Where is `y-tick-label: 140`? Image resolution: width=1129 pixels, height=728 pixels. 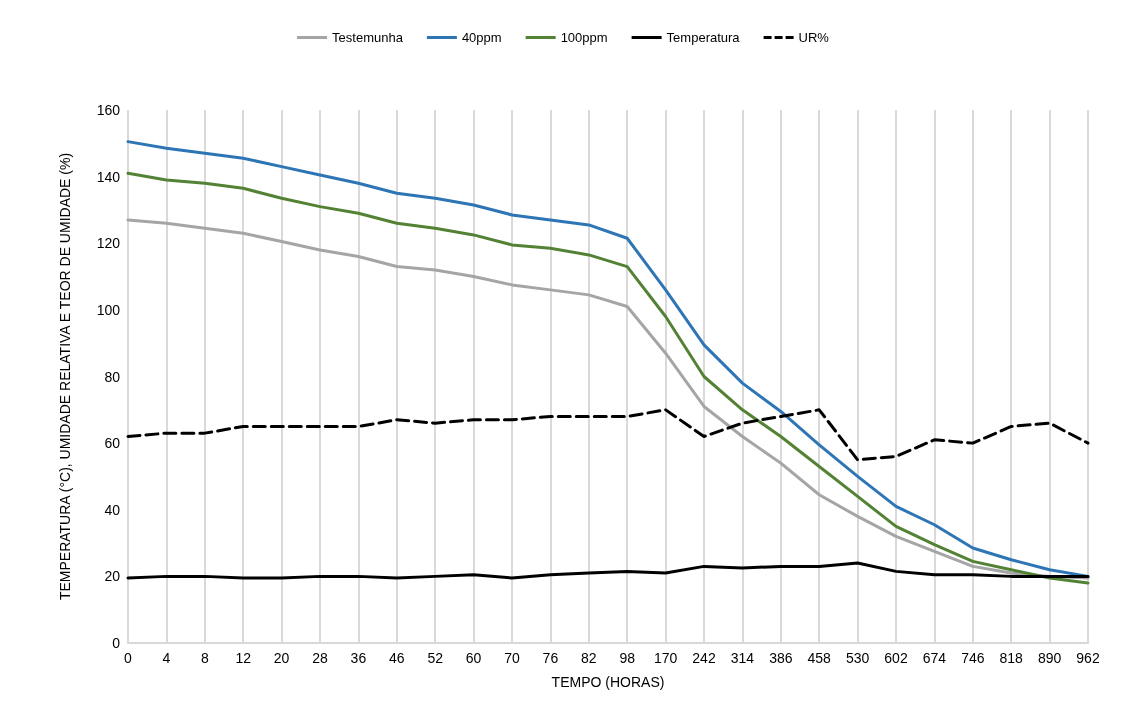 y-tick-label: 140 is located at coordinates (108, 176).